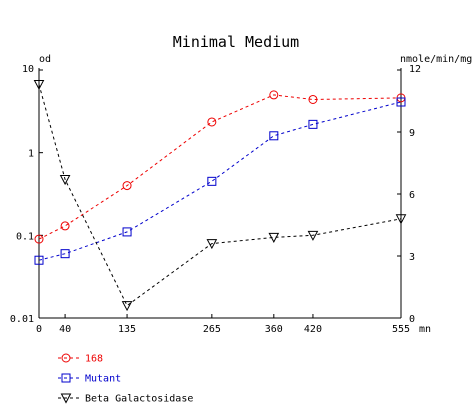 This screenshot has width=472, height=405. I want to click on legend-item: Beta Galactosidase, so click(125, 399).